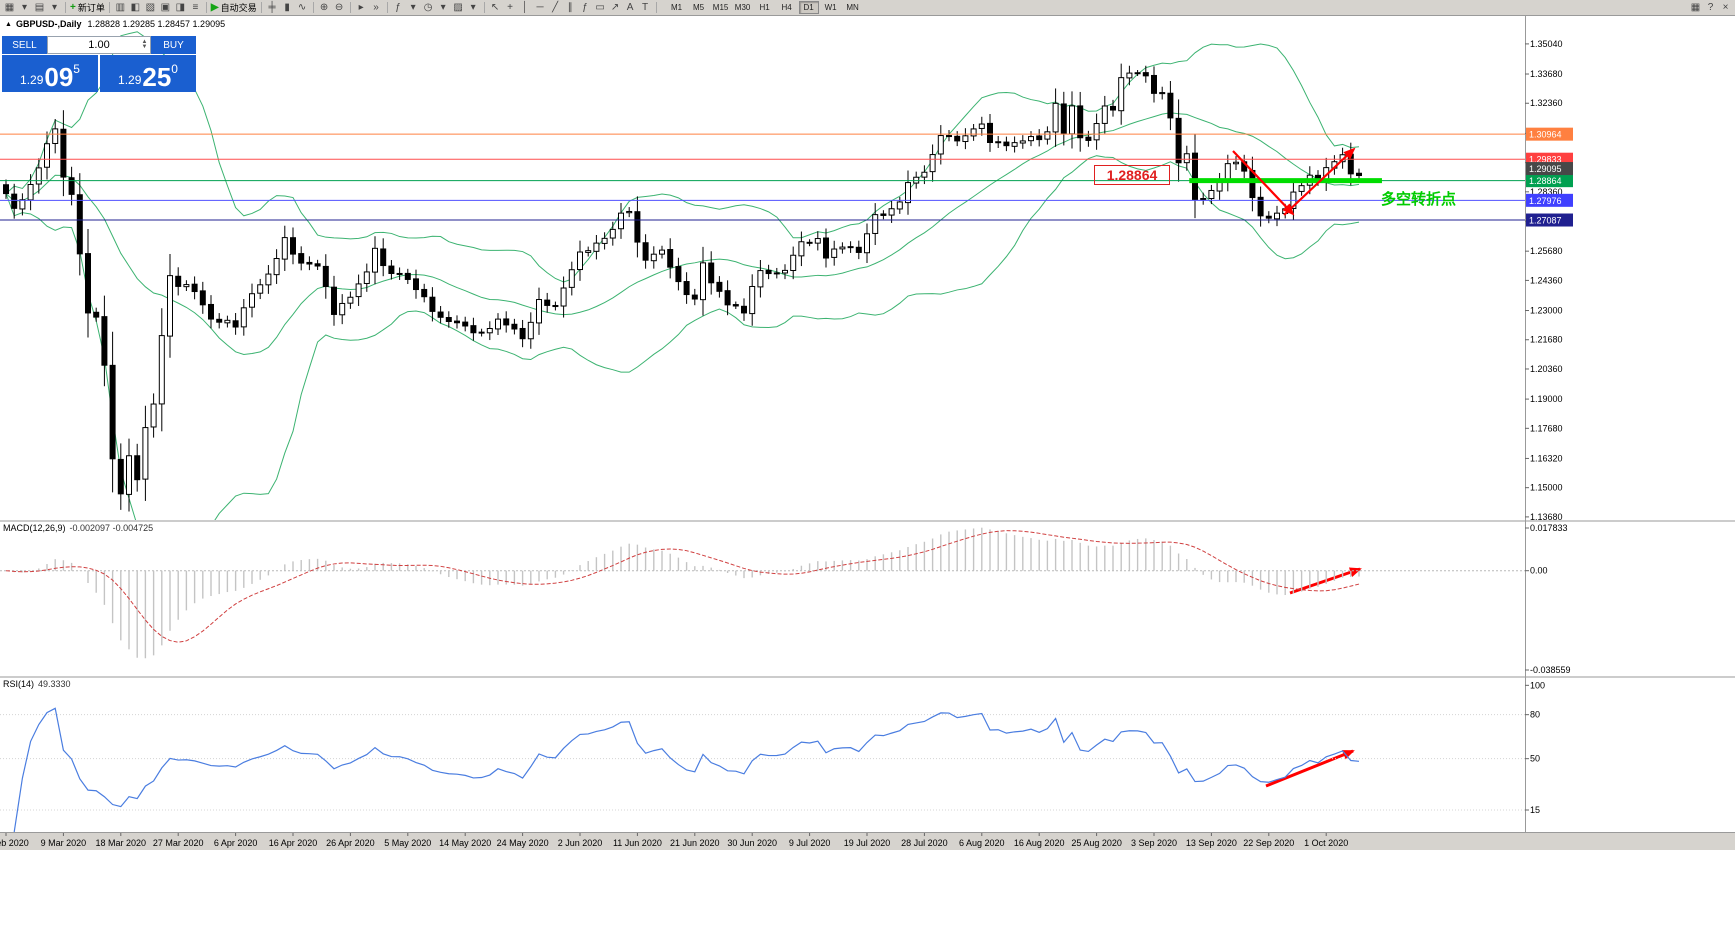  Describe the element at coordinates (1546, 428) in the screenshot. I see `price-tick-label: 1.17680` at that location.